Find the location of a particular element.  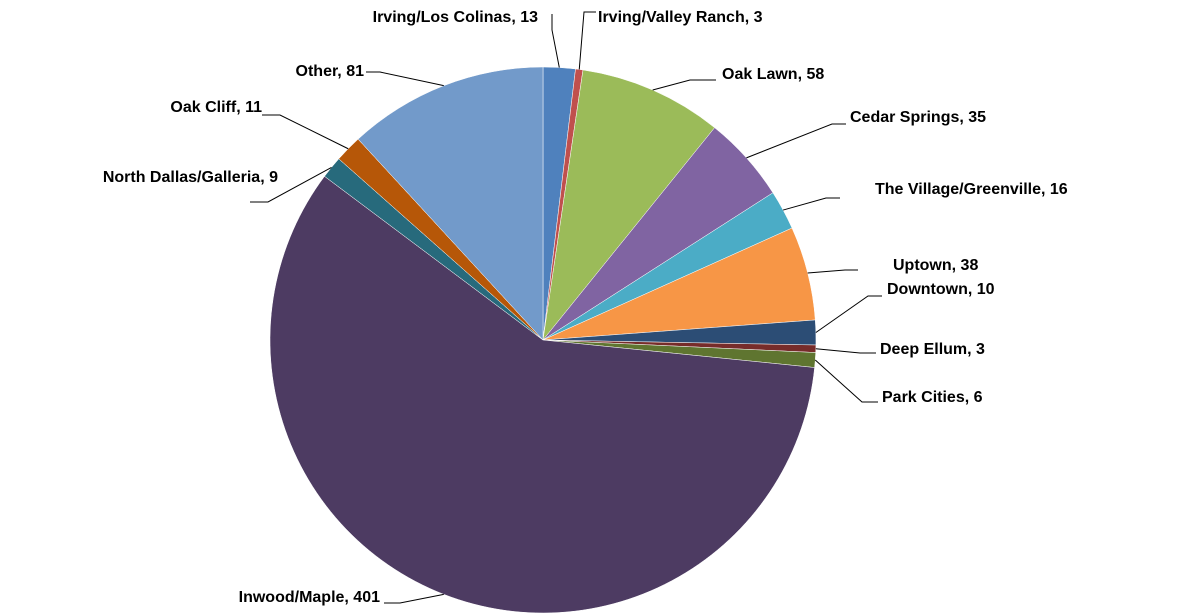

data-label: Oak Cliff, 11 is located at coordinates (216, 107).